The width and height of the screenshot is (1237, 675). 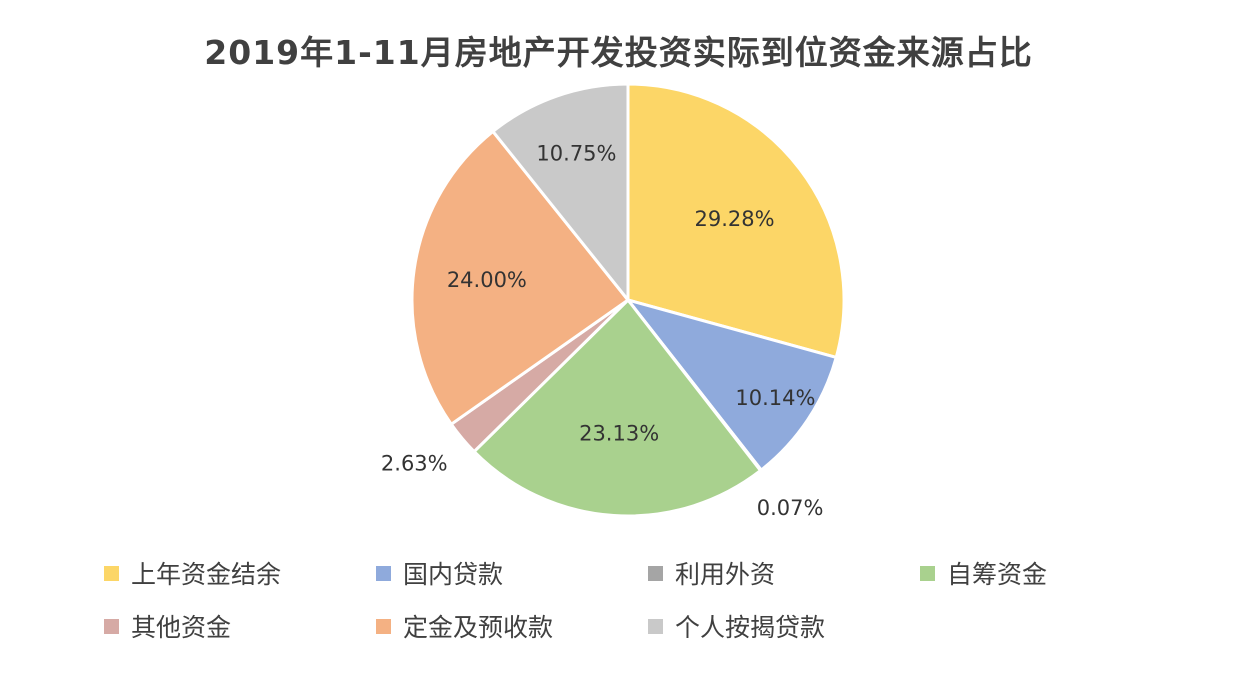 I want to click on slice-label-利用外资: 0.07%, so click(x=790, y=508).